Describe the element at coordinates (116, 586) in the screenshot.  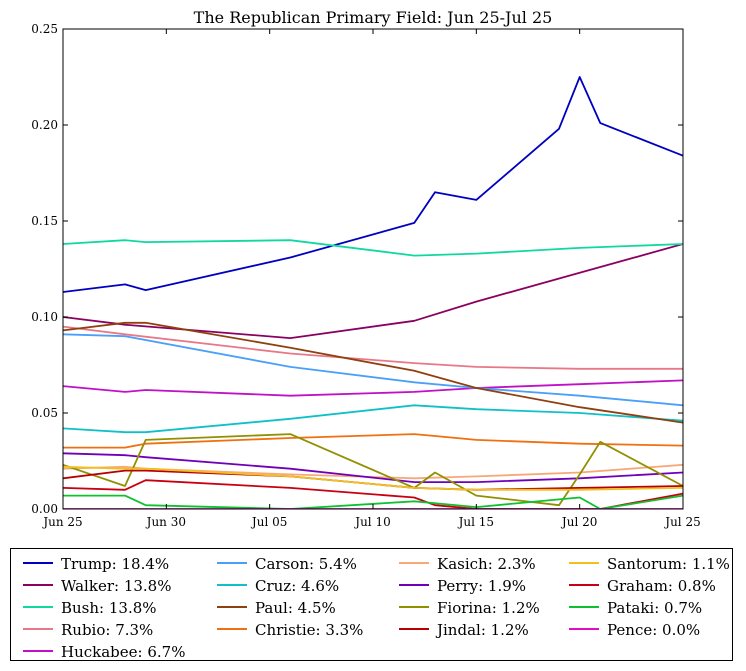
I see `legend-label: Walker: 13.8%` at that location.